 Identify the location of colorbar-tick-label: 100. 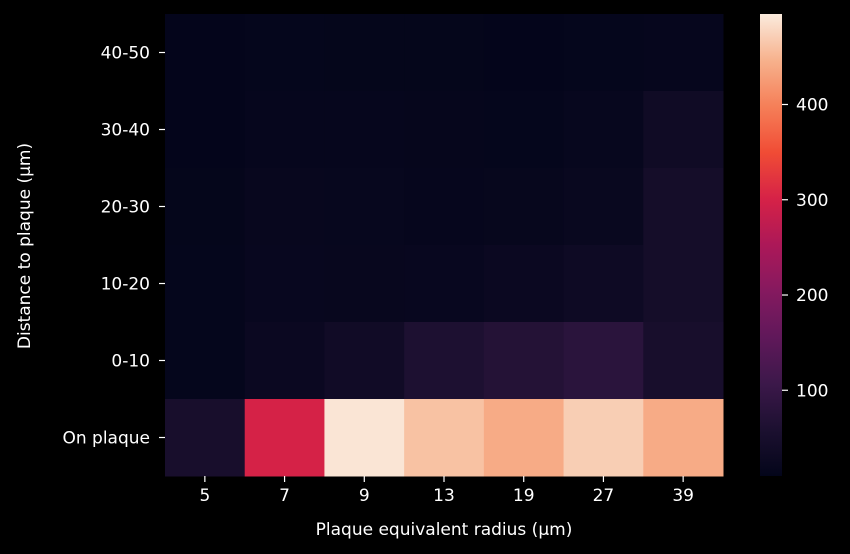
(812, 391).